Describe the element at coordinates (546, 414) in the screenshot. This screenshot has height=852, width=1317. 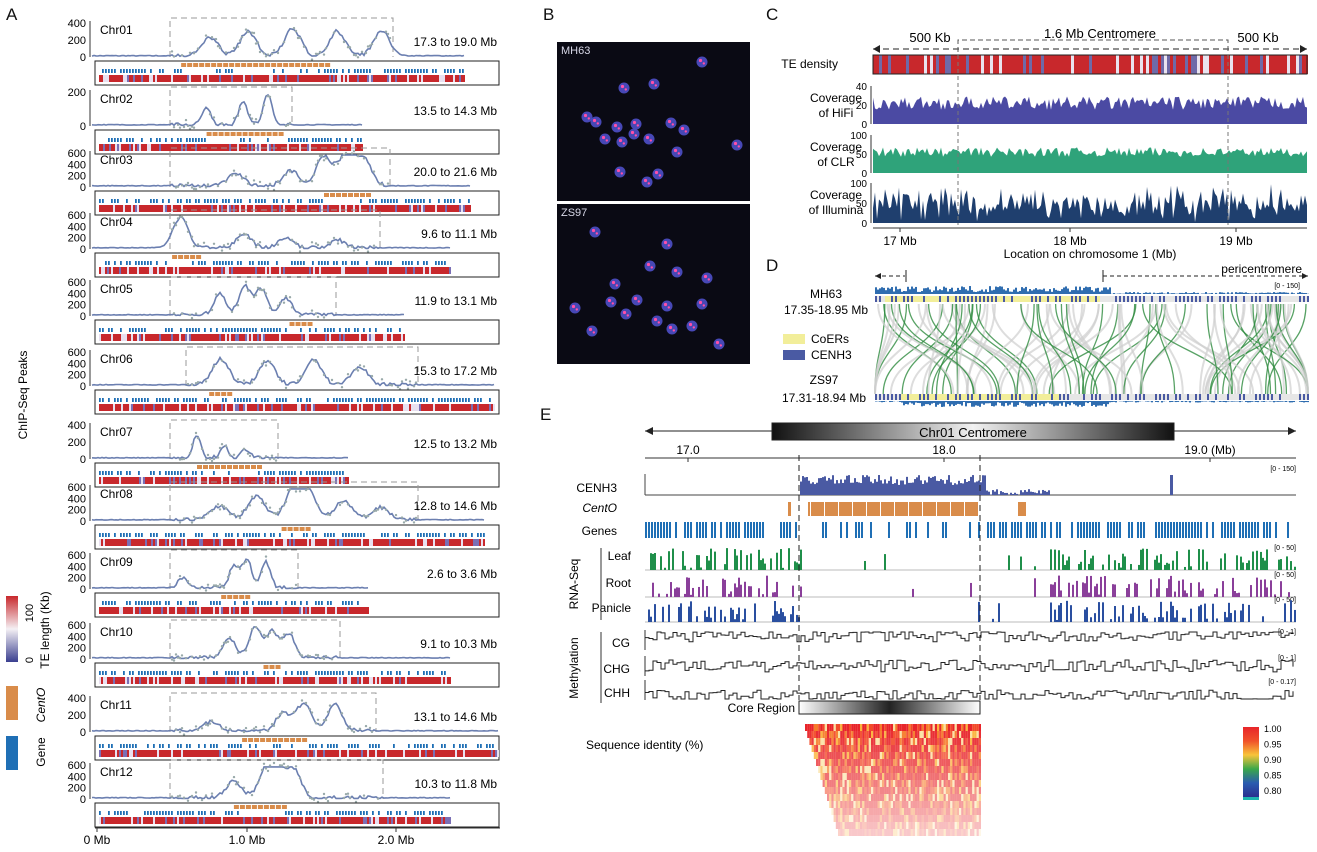
I see `panel-label-e: E` at that location.